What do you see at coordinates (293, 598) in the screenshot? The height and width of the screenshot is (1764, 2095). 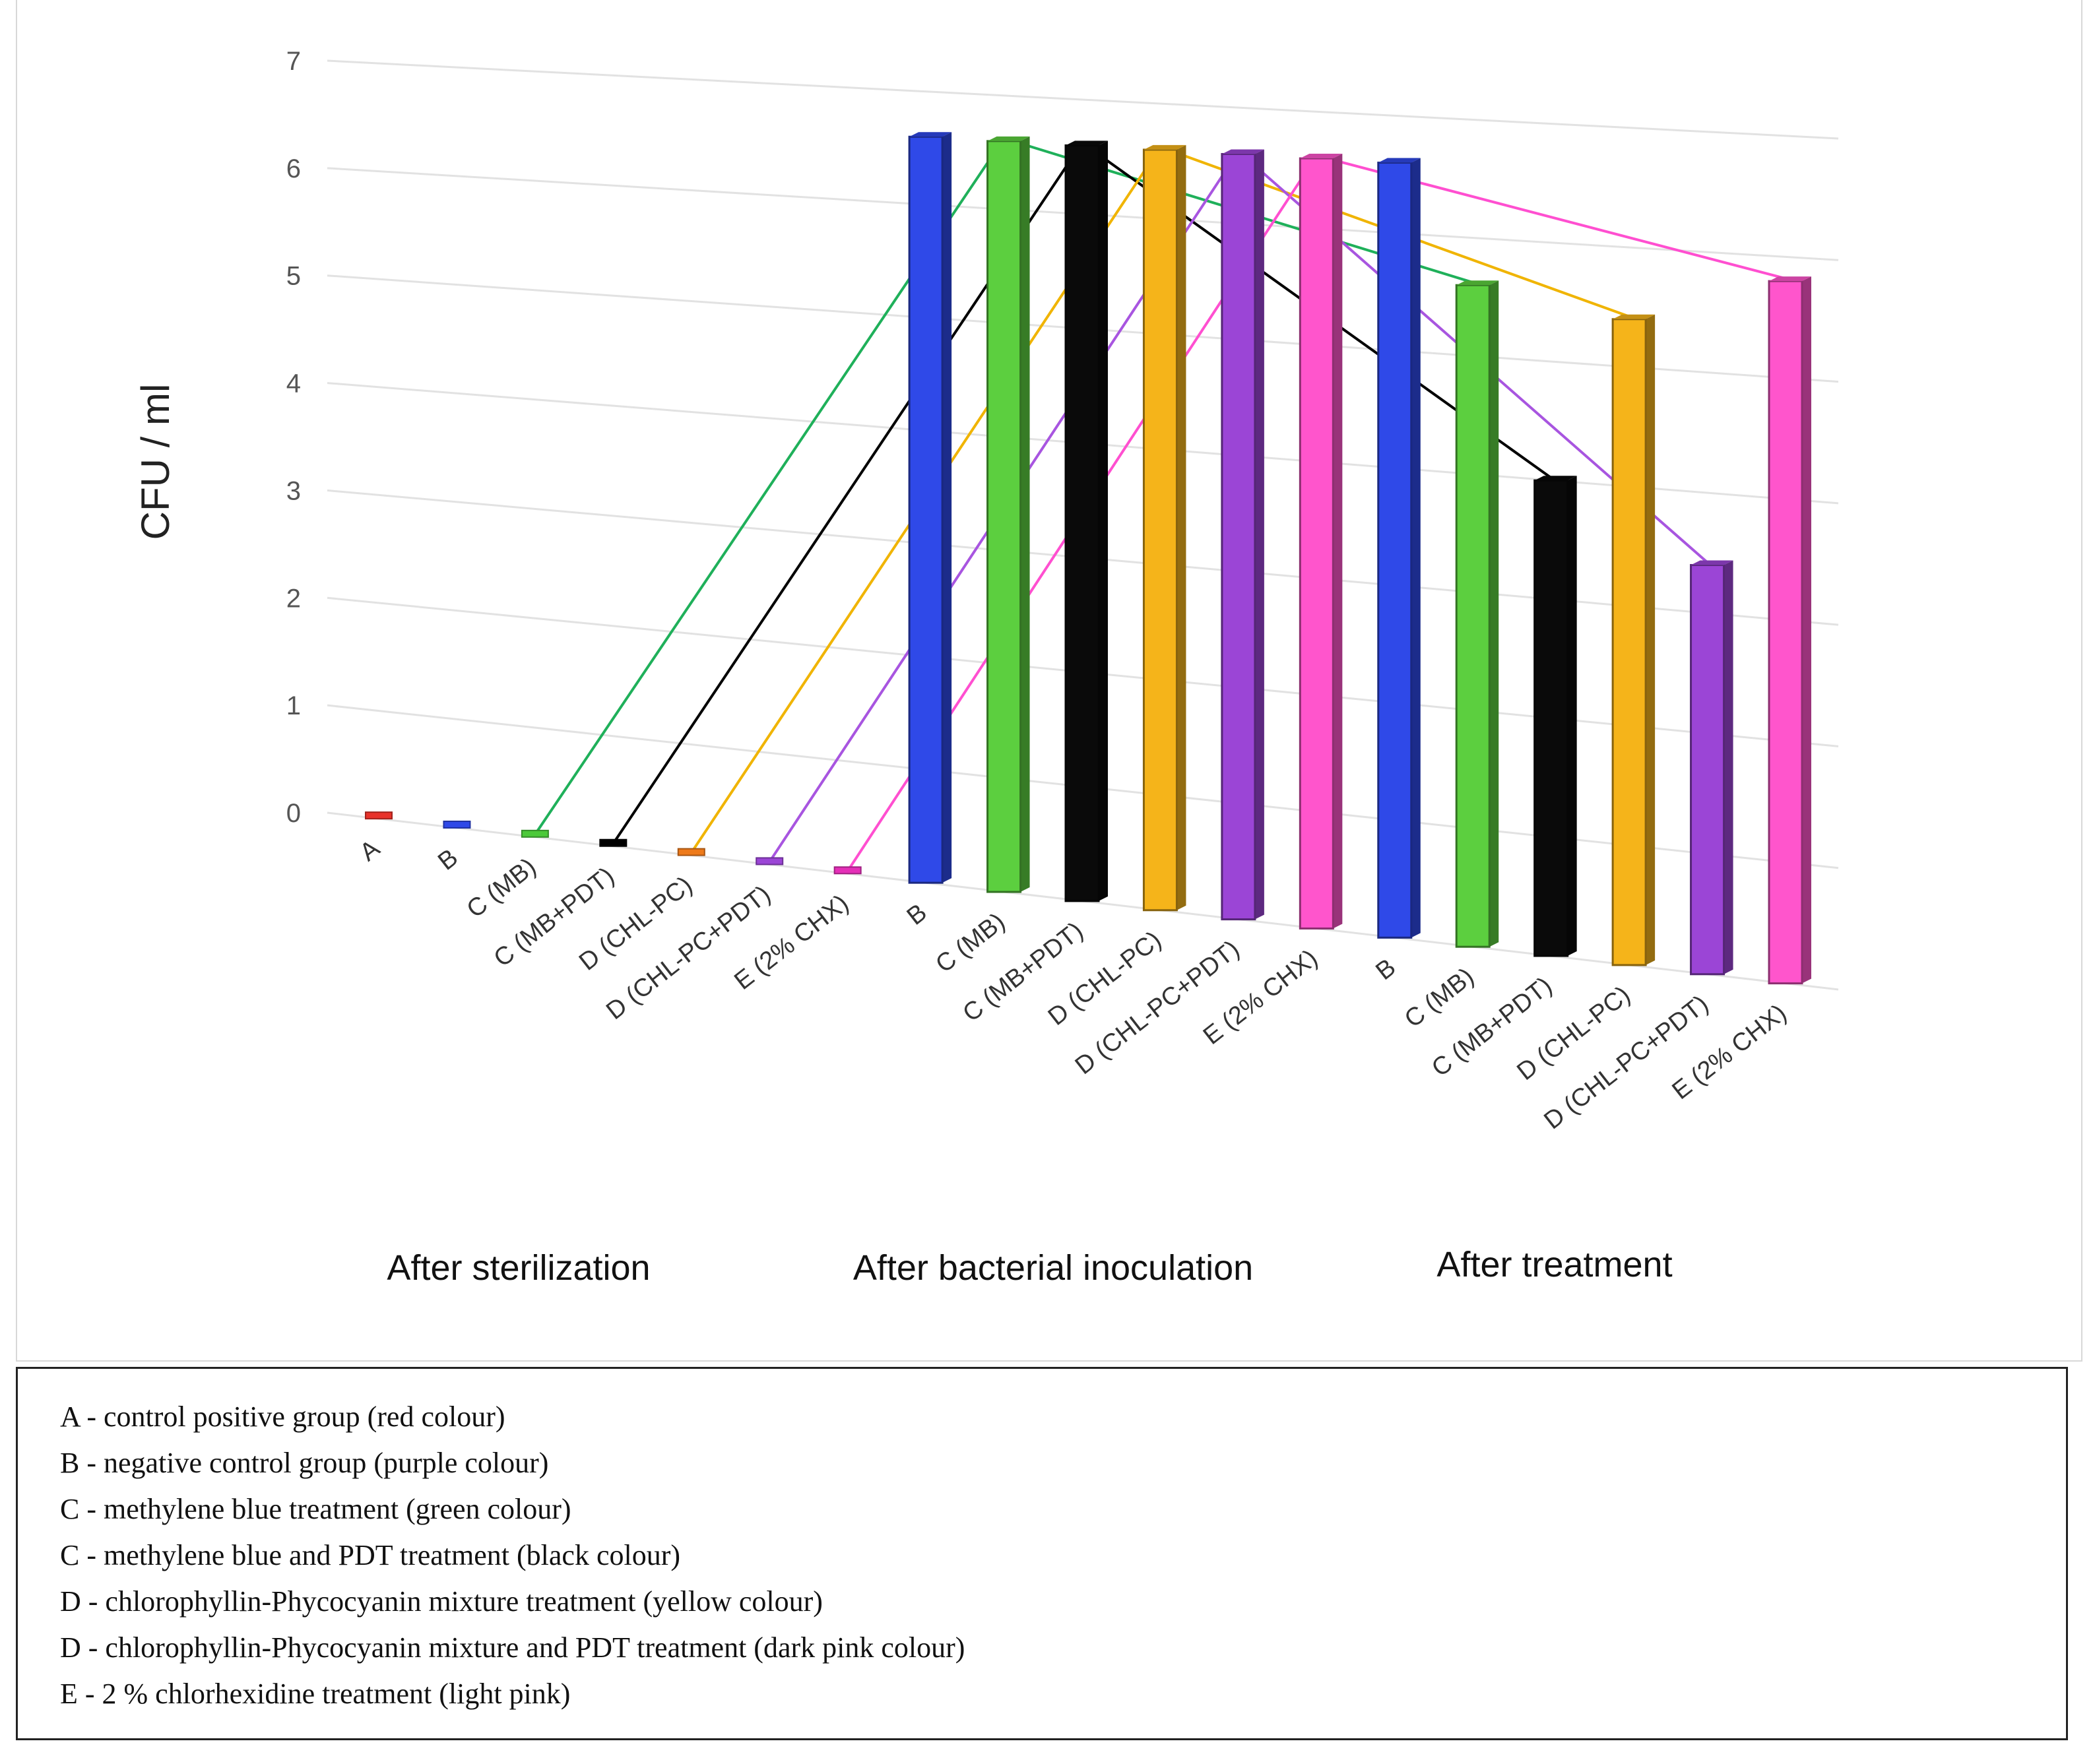 I see `y-tick-label: 2` at bounding box center [293, 598].